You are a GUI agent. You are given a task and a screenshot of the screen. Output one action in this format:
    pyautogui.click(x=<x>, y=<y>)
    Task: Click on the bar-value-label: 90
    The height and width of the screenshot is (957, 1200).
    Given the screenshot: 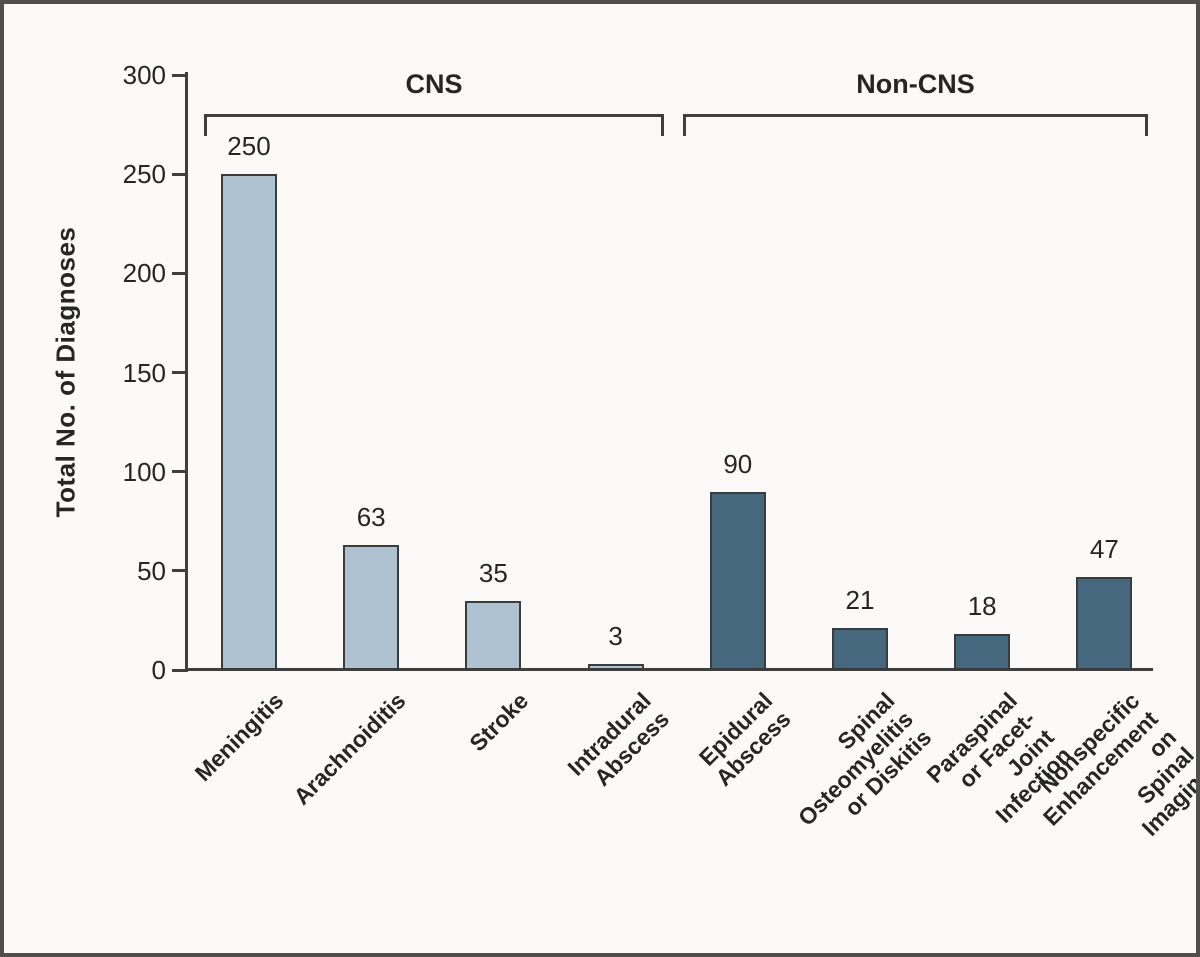 What is the action you would take?
    pyautogui.click(x=738, y=463)
    